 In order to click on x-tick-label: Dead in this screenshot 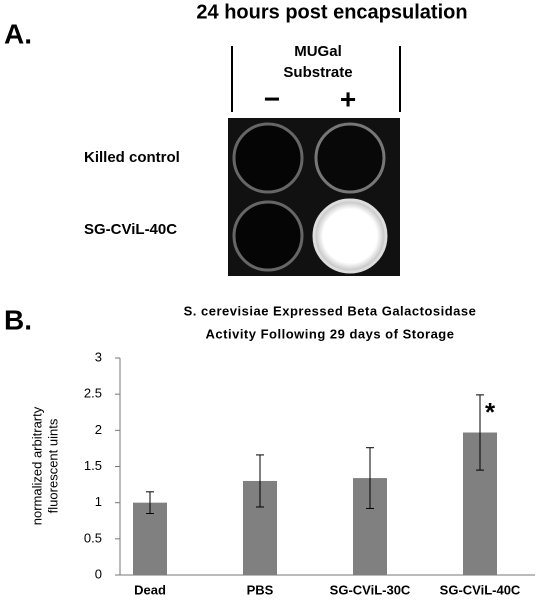, I will do `click(150, 589)`.